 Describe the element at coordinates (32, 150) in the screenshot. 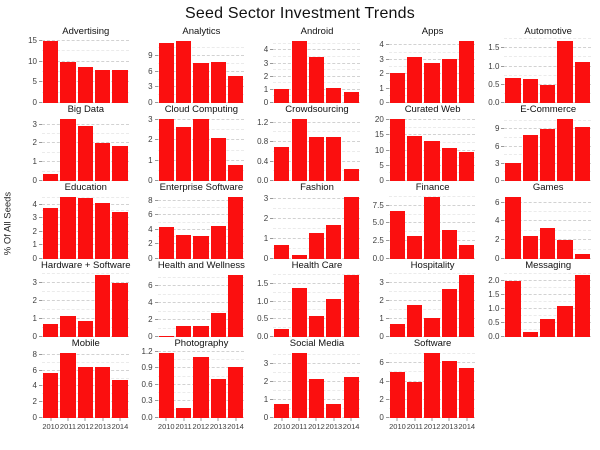

I see `y-axis: 0 1 2 3` at that location.